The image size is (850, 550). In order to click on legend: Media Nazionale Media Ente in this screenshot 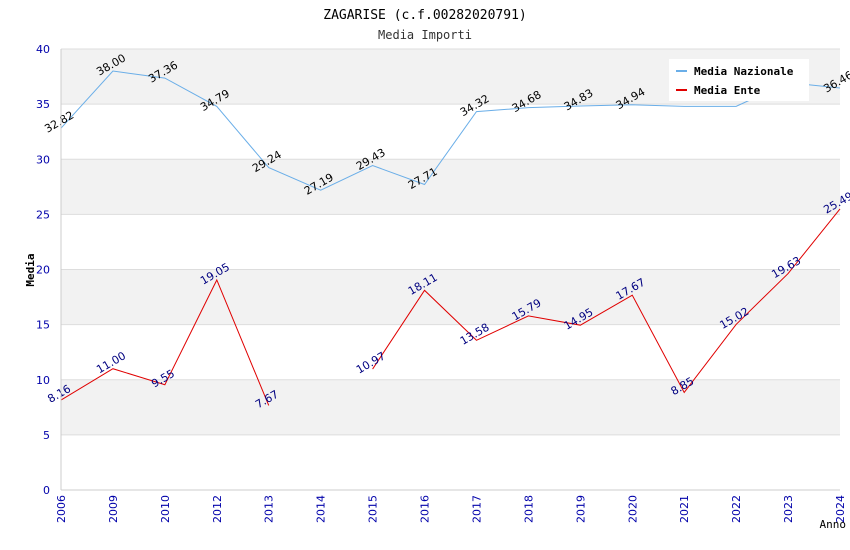, I will do `click(739, 80)`.